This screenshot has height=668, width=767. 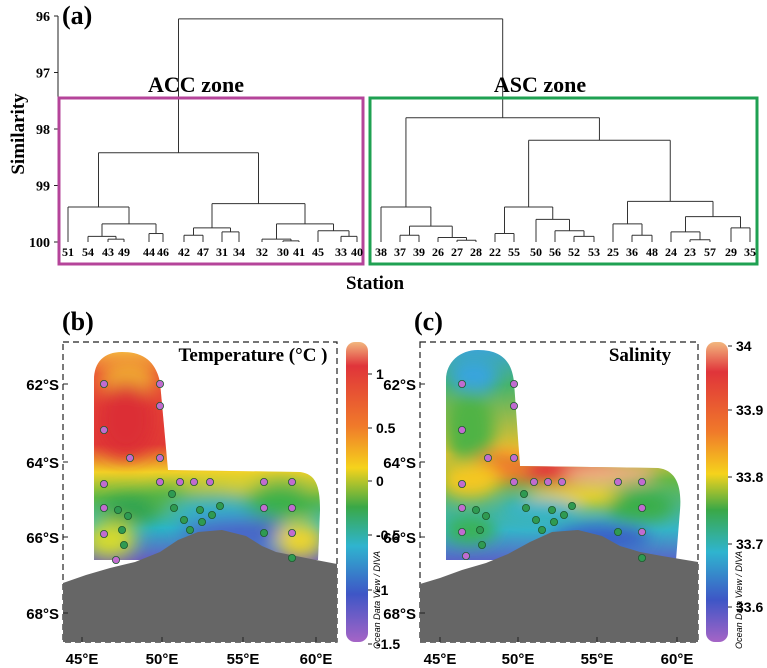 I want to click on y-tick-label: 98, so click(x=43, y=130).